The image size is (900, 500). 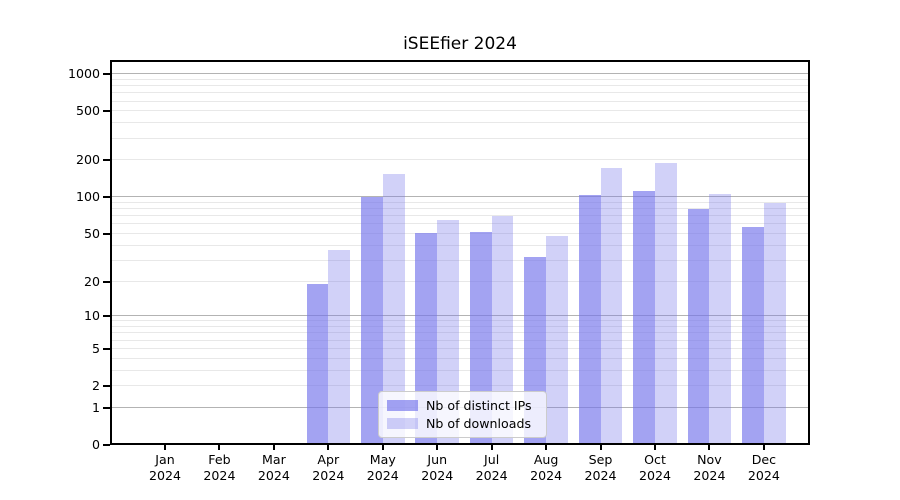 What do you see at coordinates (402, 423) in the screenshot?
I see `legend-swatch-downloads` at bounding box center [402, 423].